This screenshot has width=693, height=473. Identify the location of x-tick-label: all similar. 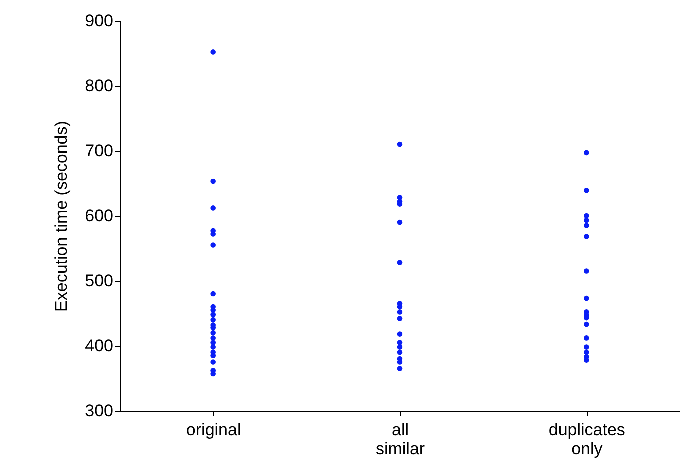
(401, 439).